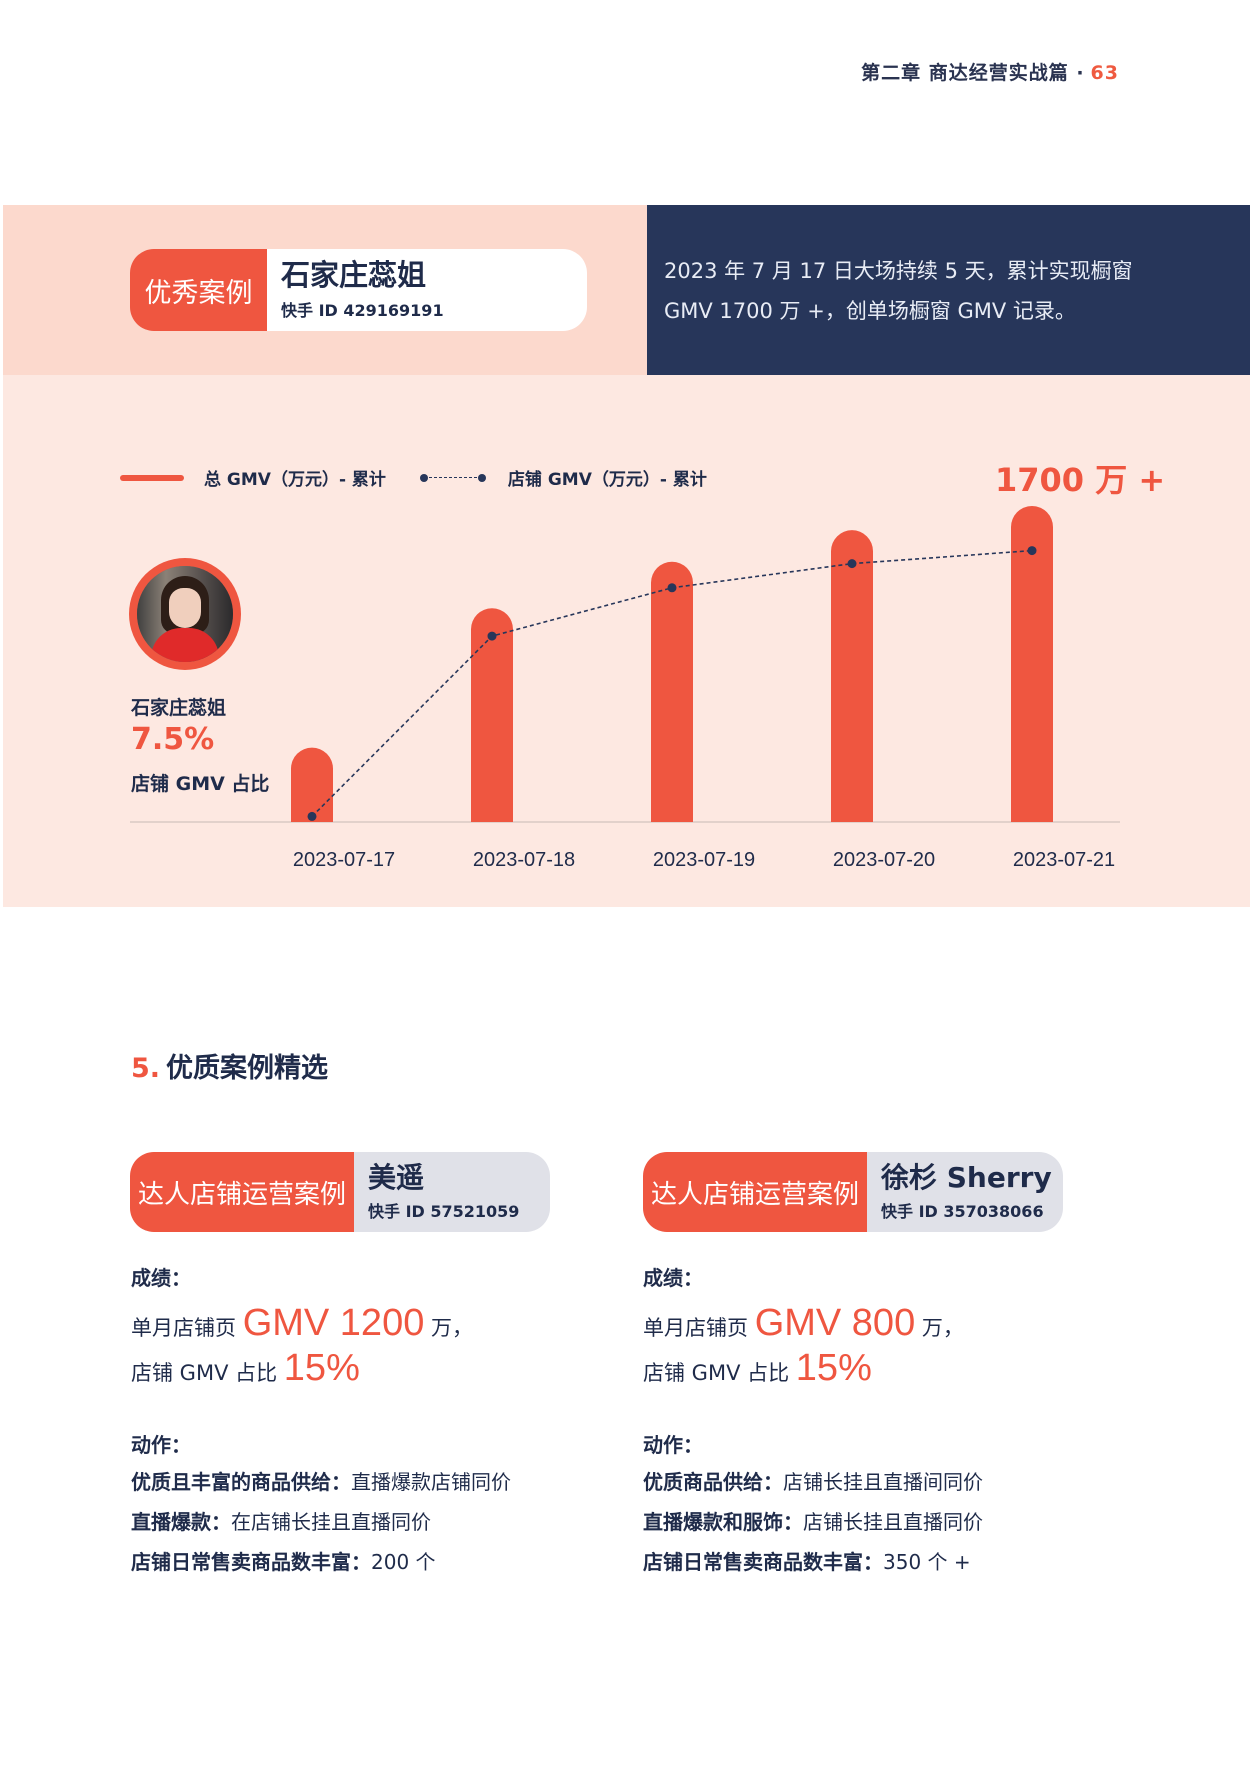  What do you see at coordinates (241, 1482) in the screenshot?
I see `case-a-action-label: 优质且丰富的商品供给：` at bounding box center [241, 1482].